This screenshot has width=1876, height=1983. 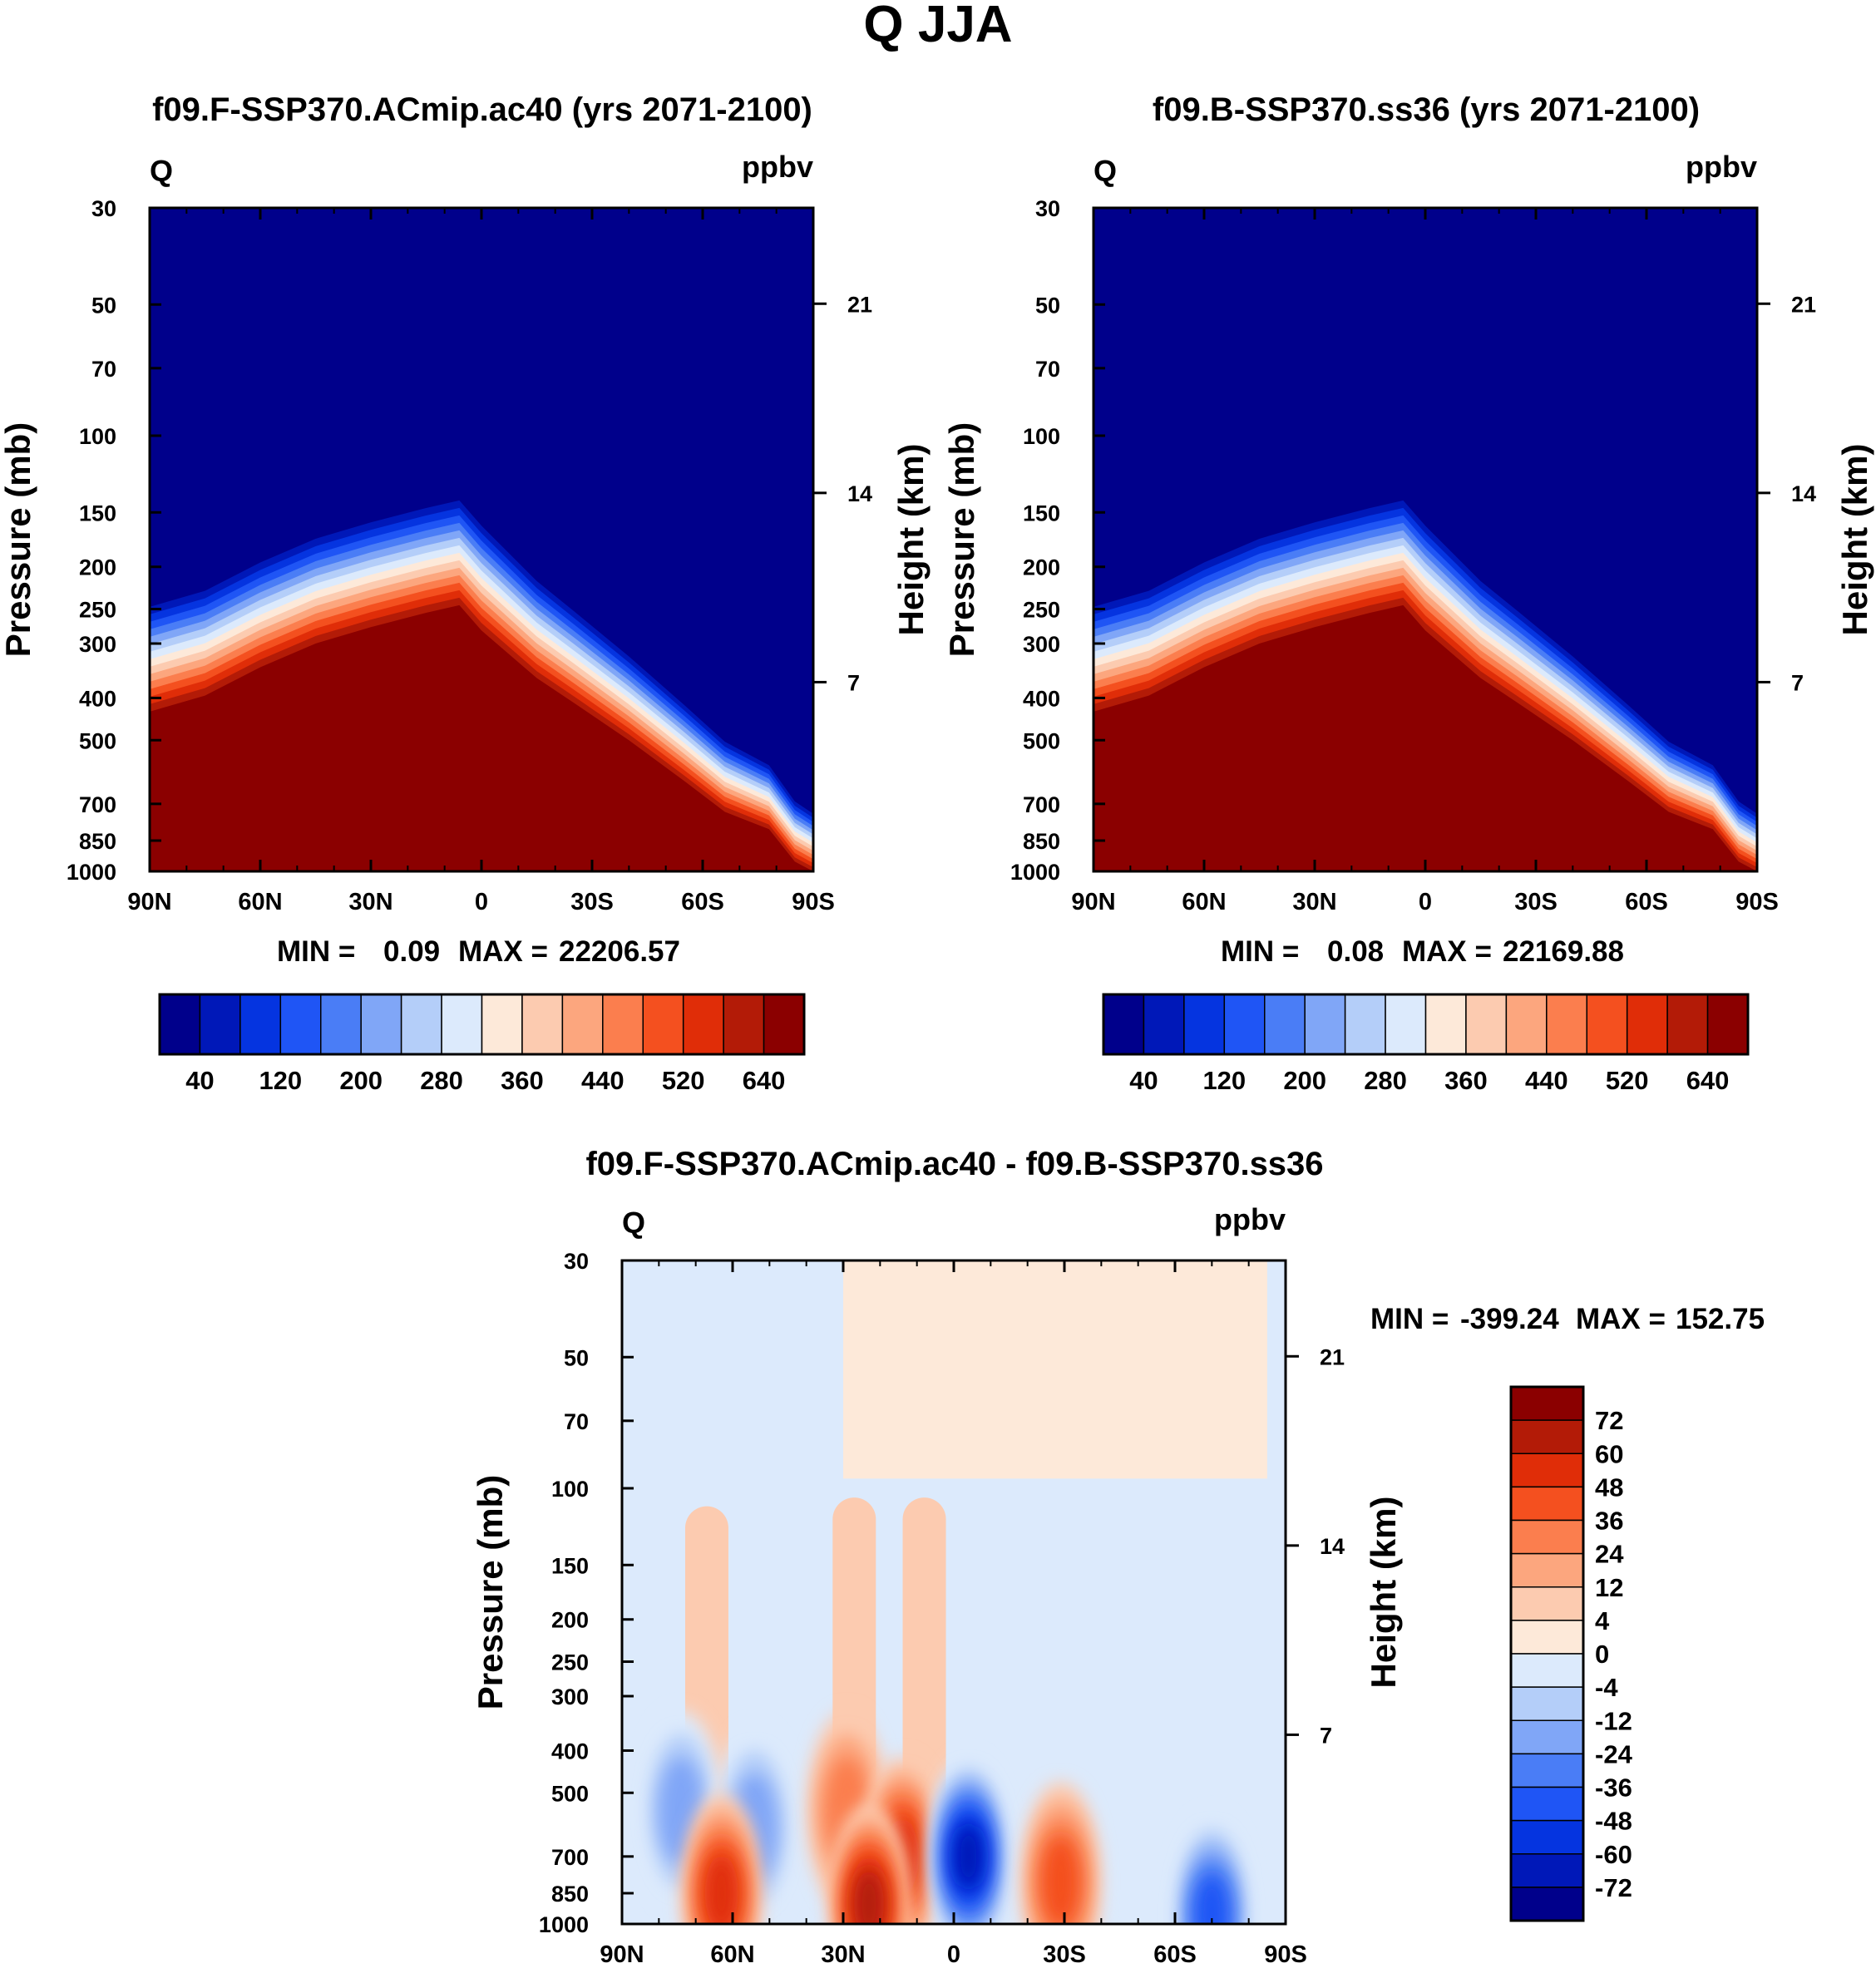 What do you see at coordinates (1609, 1521) in the screenshot?
I see `colorbar-label: 36` at bounding box center [1609, 1521].